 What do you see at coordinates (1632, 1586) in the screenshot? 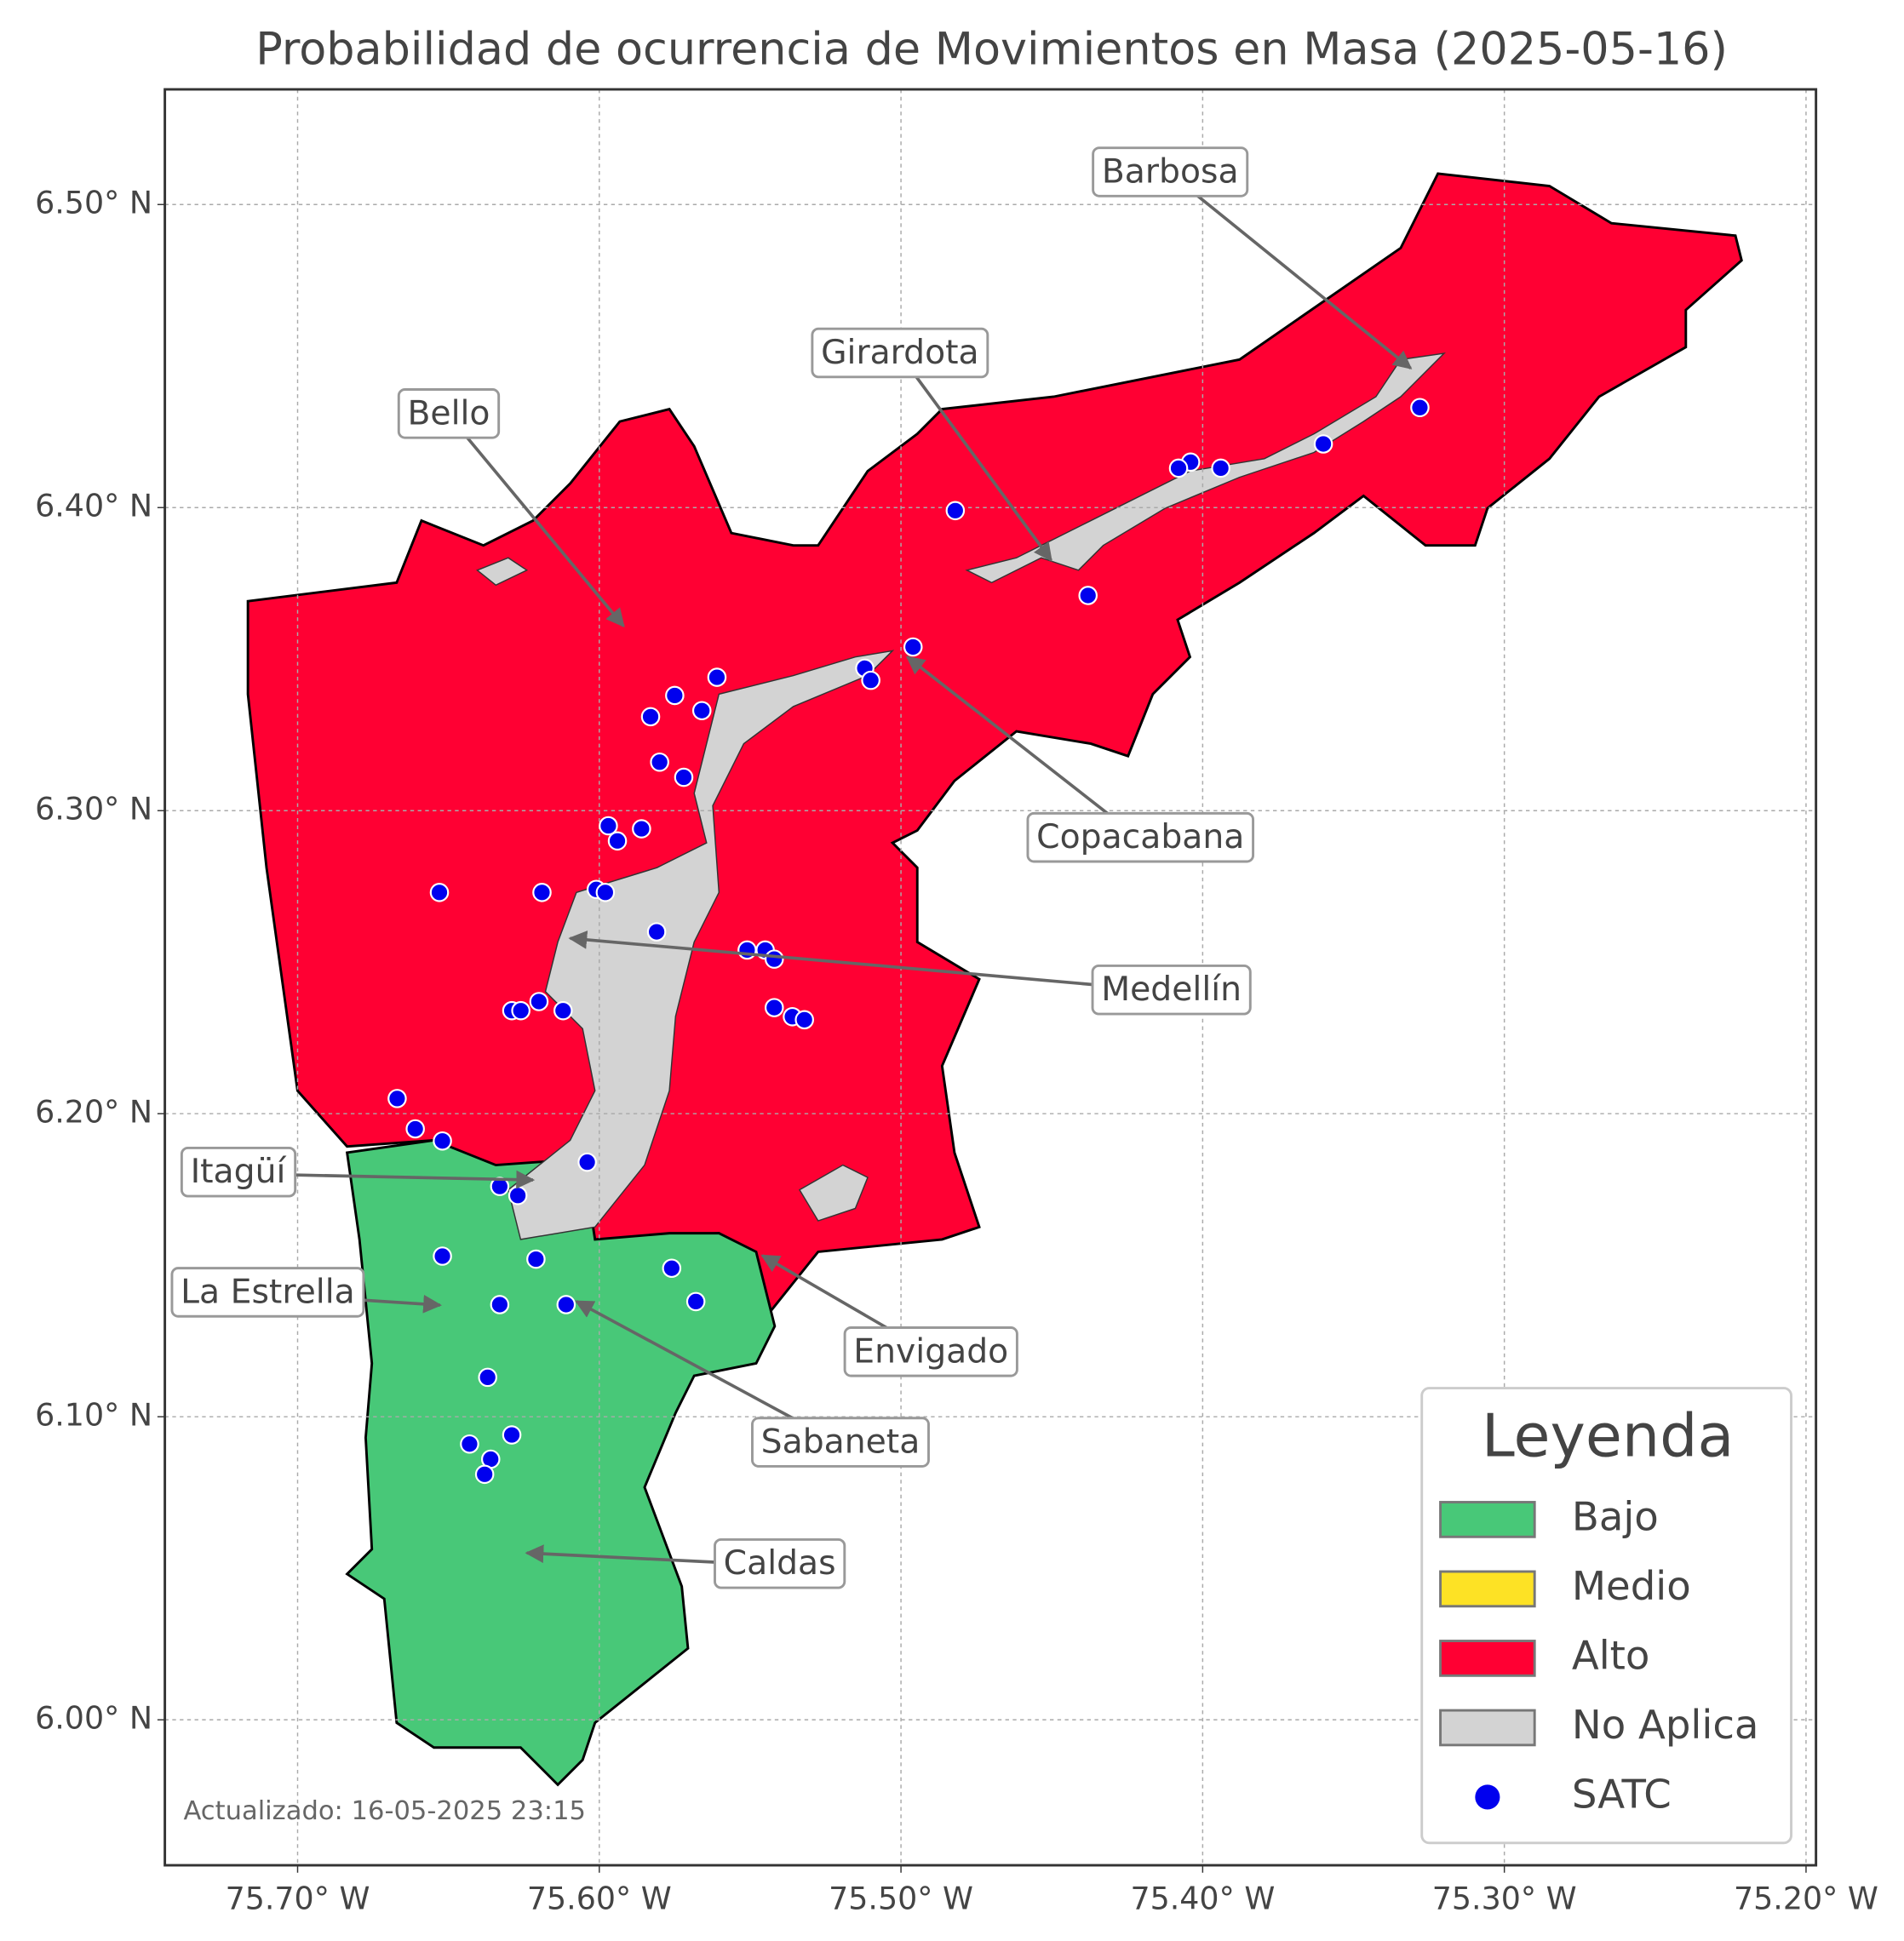
I see `legend-label: Medio` at bounding box center [1632, 1586].